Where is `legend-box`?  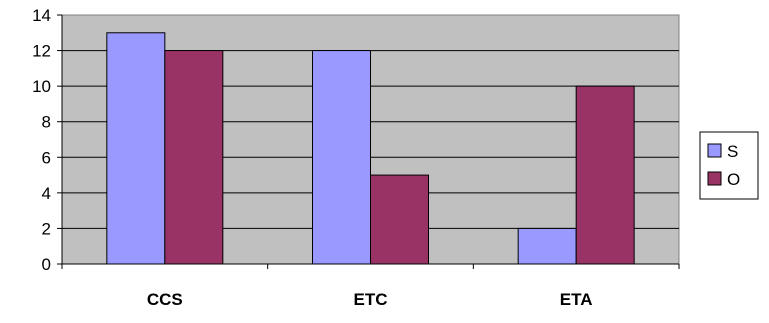 legend-box is located at coordinates (729, 165).